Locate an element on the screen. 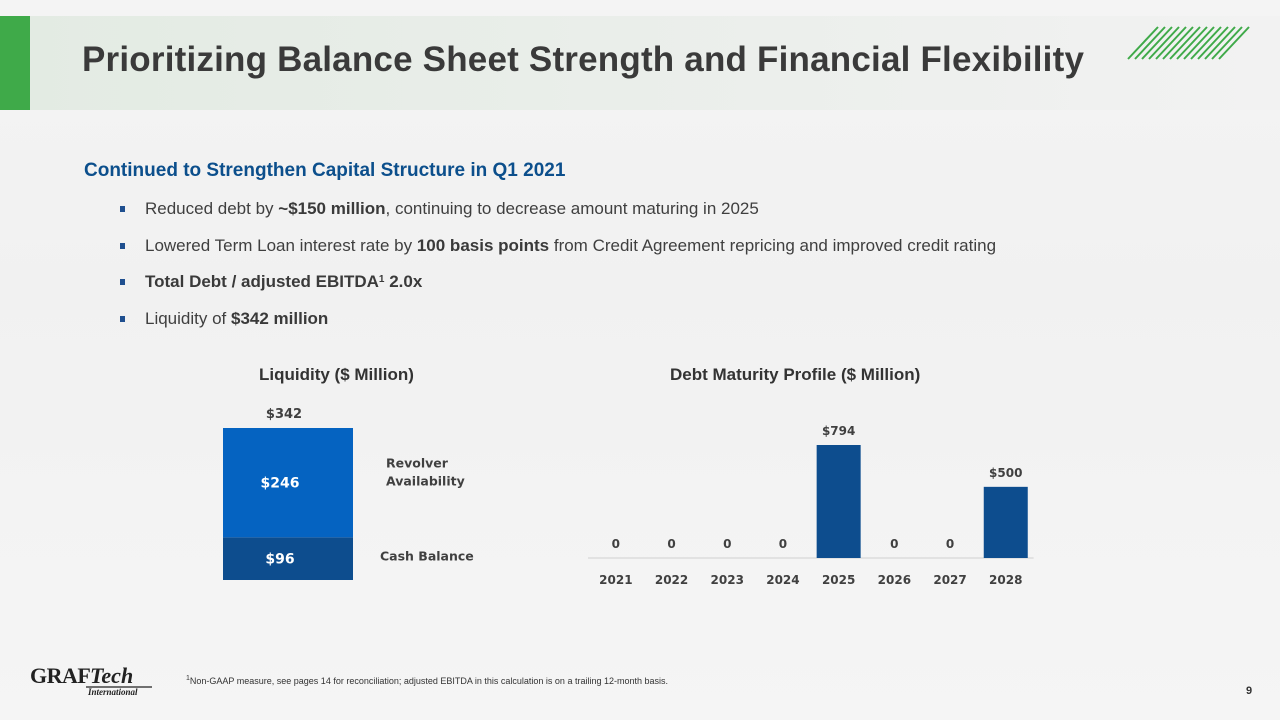  accent-bar is located at coordinates (15, 63).